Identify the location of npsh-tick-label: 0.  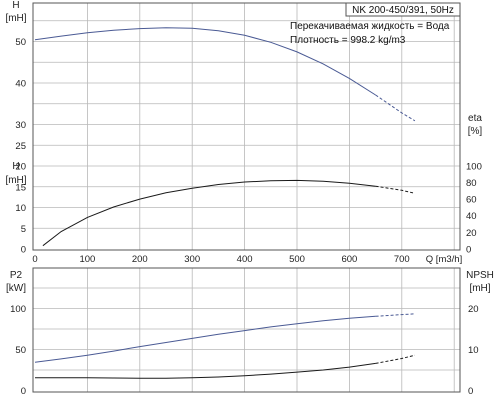
(470, 391).